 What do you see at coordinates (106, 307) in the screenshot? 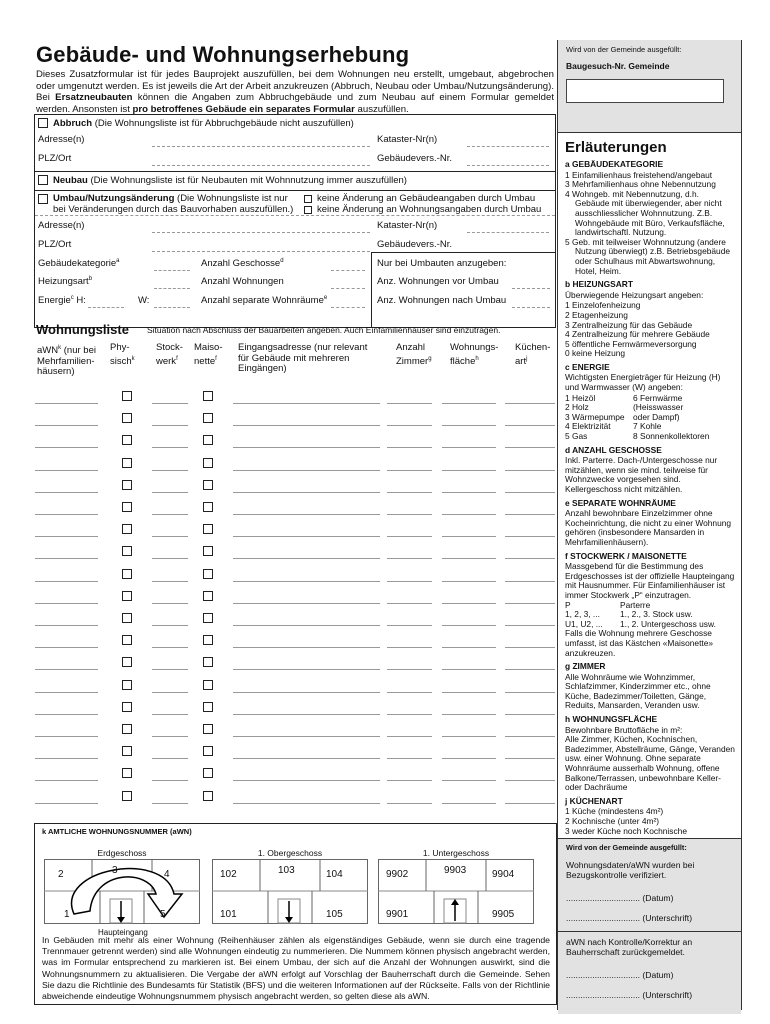
I see `energie-h-field` at bounding box center [106, 307].